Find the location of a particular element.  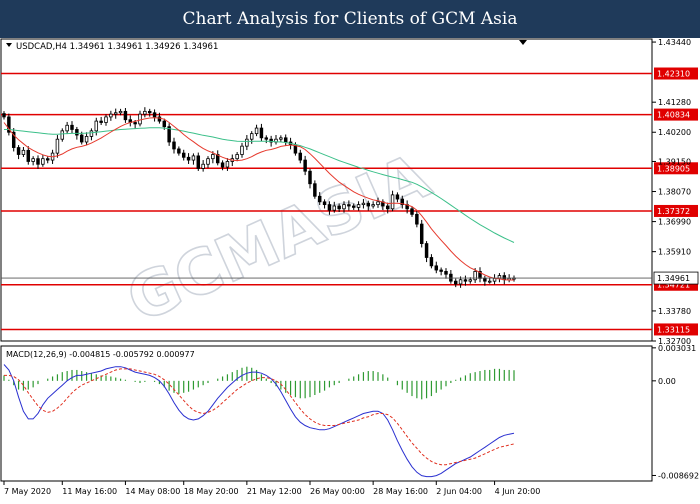

collapse-triangle-icon is located at coordinates (9, 45).